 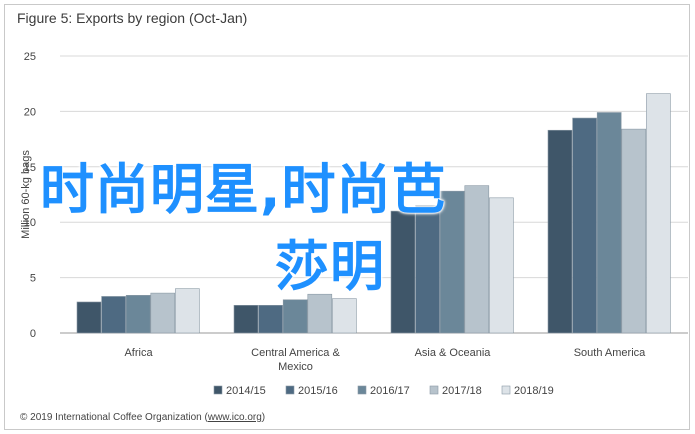 What do you see at coordinates (234, 417) in the screenshot?
I see `footer-link: www.ico.org` at bounding box center [234, 417].